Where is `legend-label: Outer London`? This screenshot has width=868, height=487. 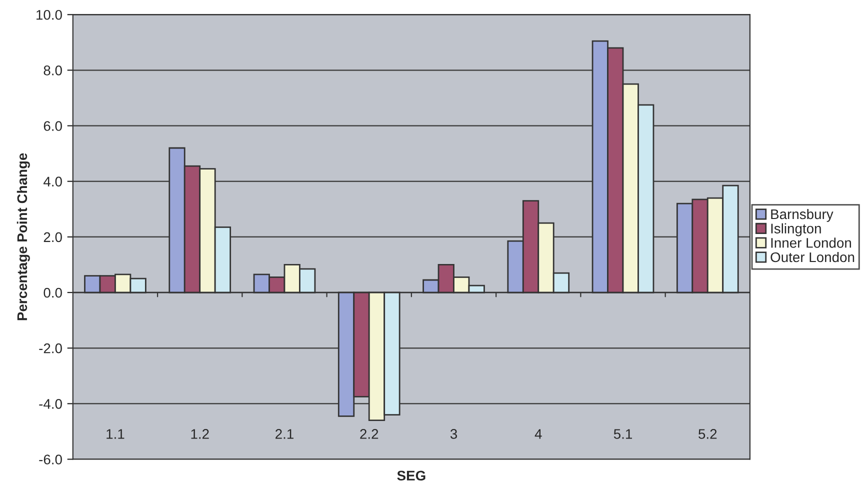 legend-label: Outer London is located at coordinates (812, 257).